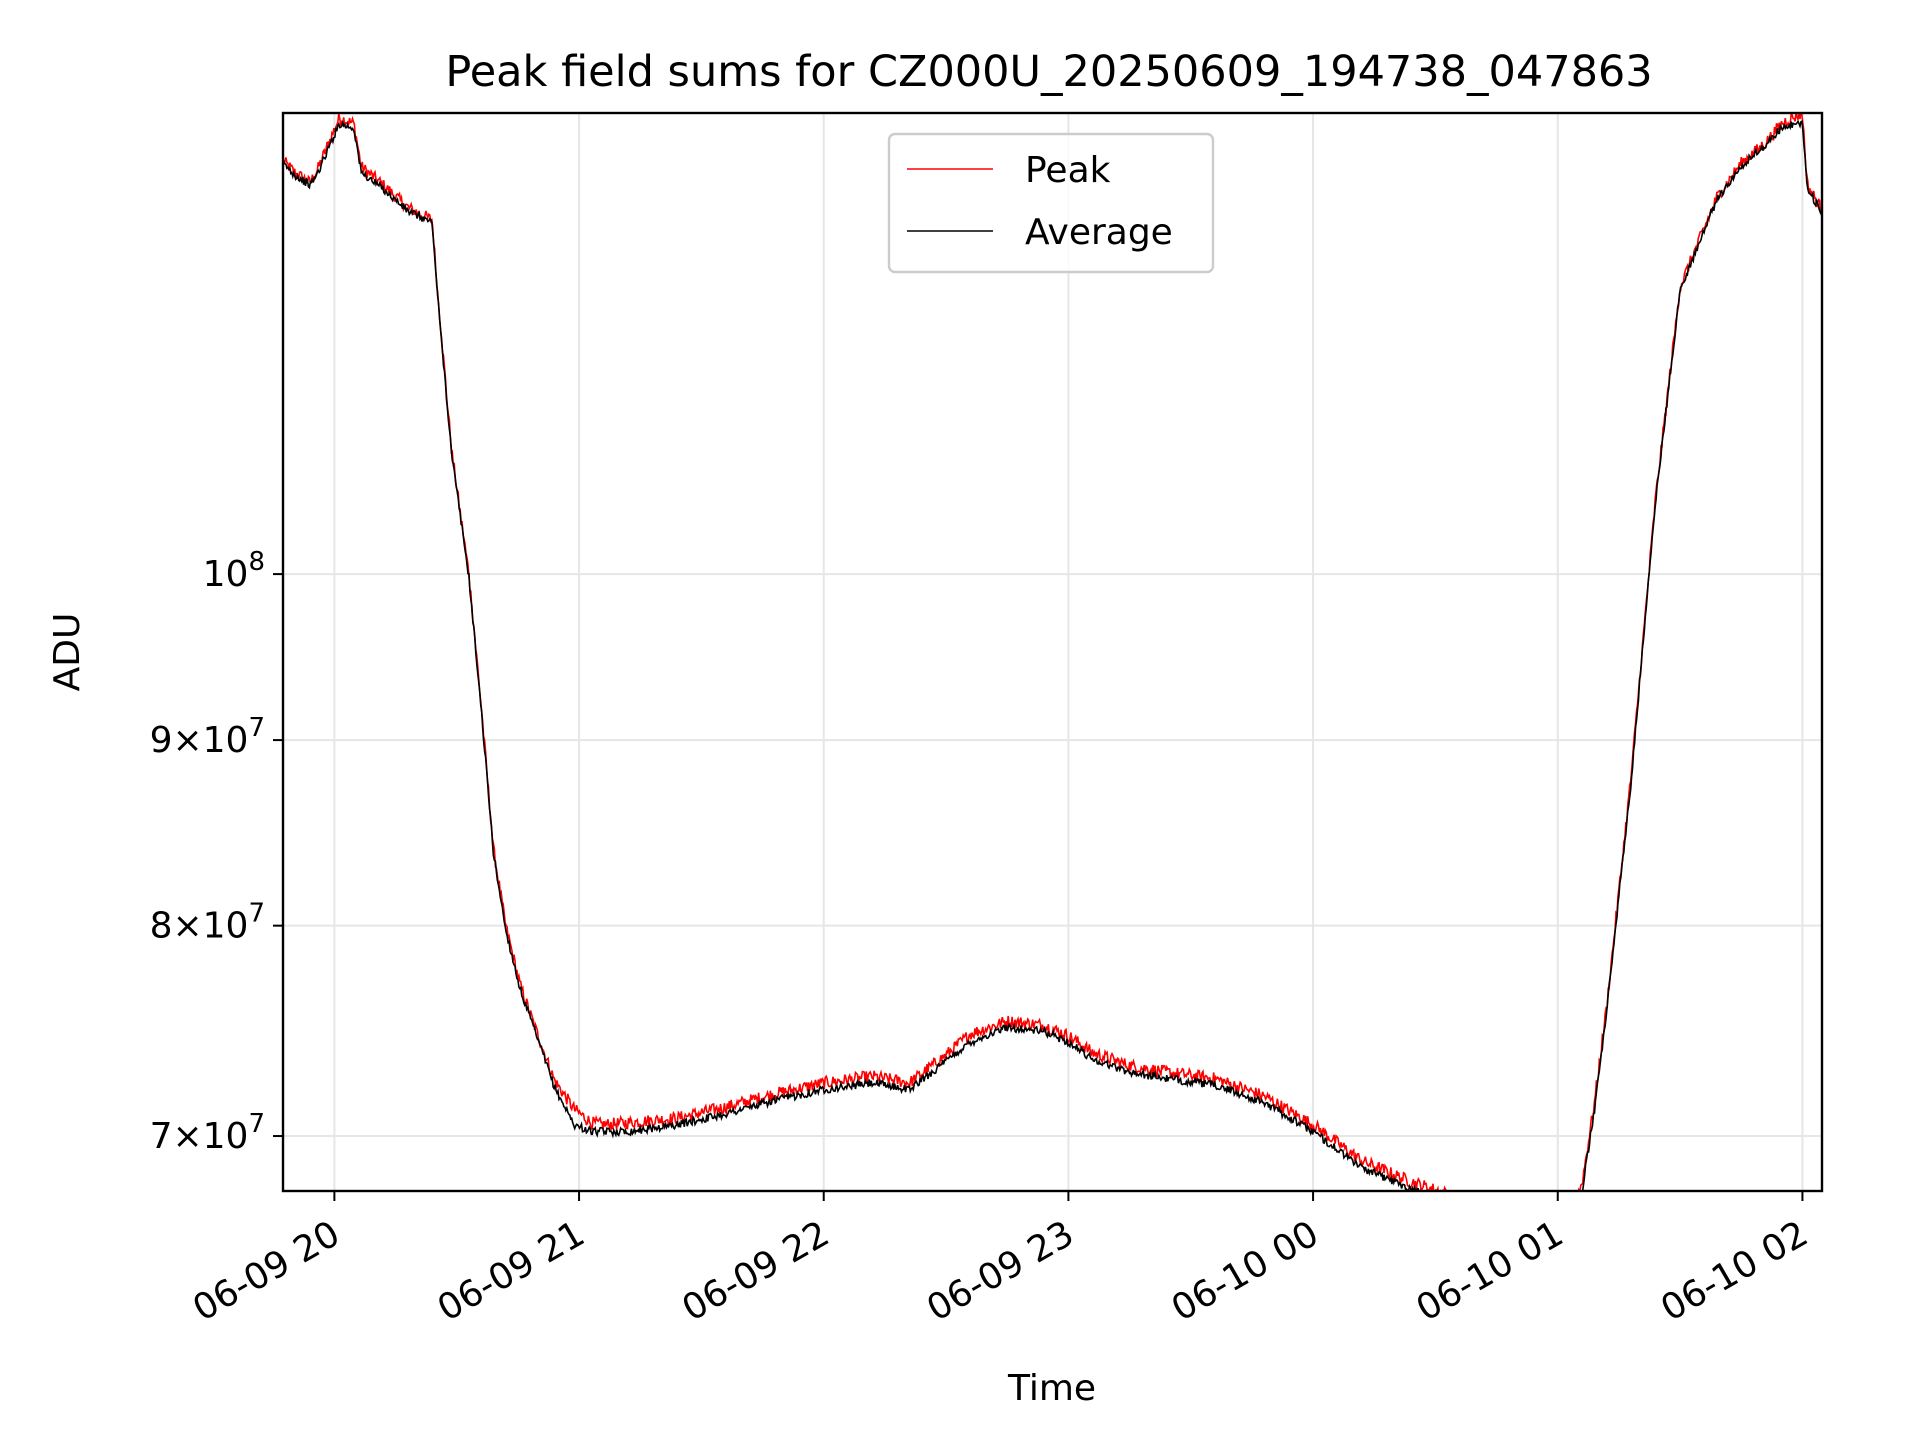 The image size is (1920, 1440). What do you see at coordinates (266, 1271) in the screenshot?
I see `x-tick-label: 06-09 20` at bounding box center [266, 1271].